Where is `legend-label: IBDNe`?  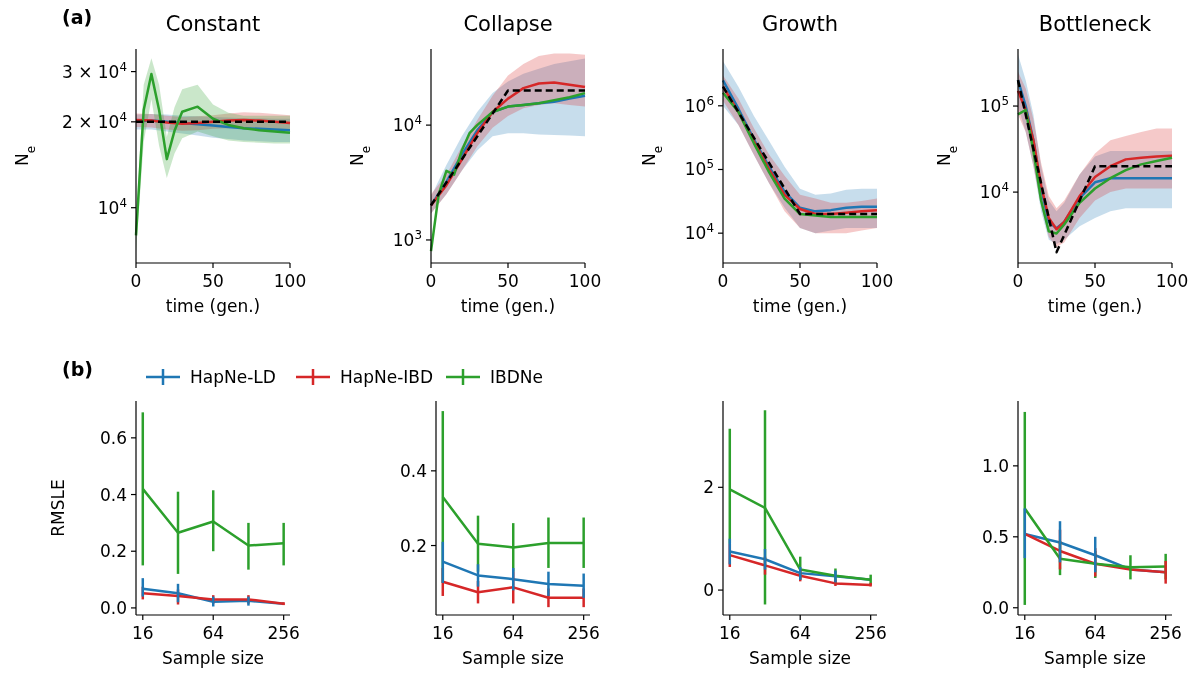 legend-label: IBDNe is located at coordinates (516, 377).